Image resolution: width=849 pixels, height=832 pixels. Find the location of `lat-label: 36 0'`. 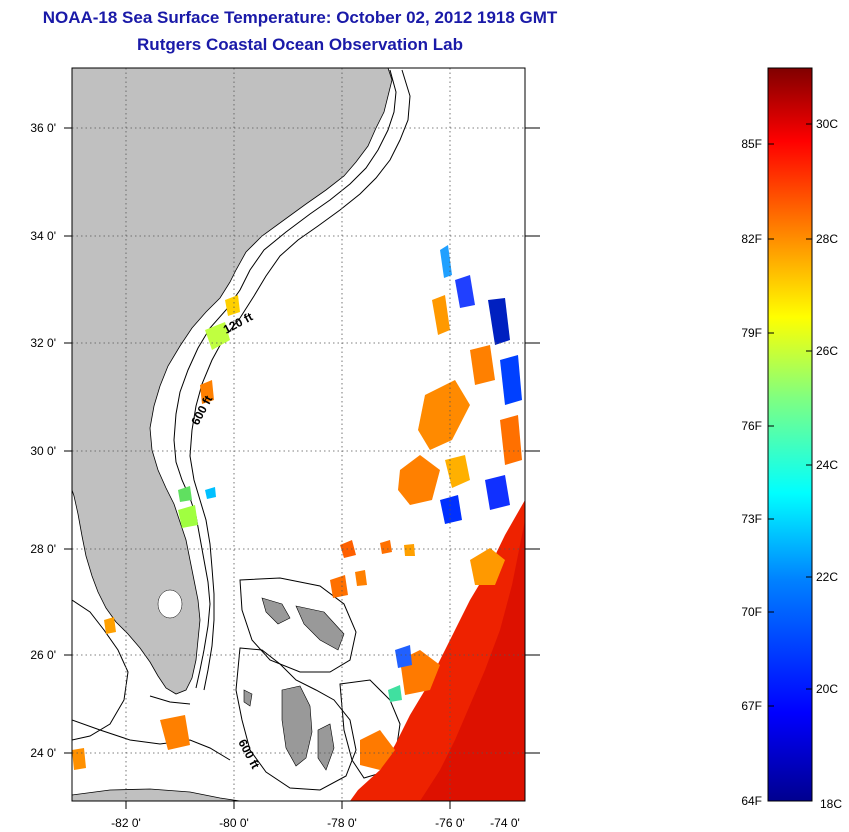

lat-label: 36 0' is located at coordinates (43, 128).